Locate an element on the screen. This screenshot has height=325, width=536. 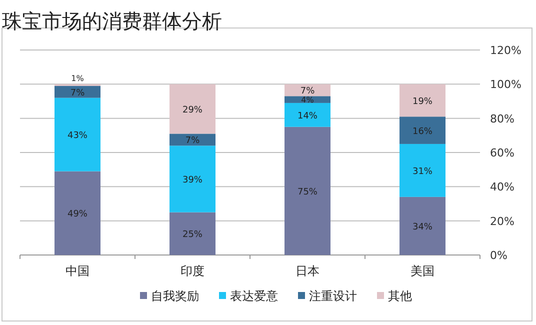
chart-title: 珠宝市场的消费群体分析 is located at coordinates (112, 21).